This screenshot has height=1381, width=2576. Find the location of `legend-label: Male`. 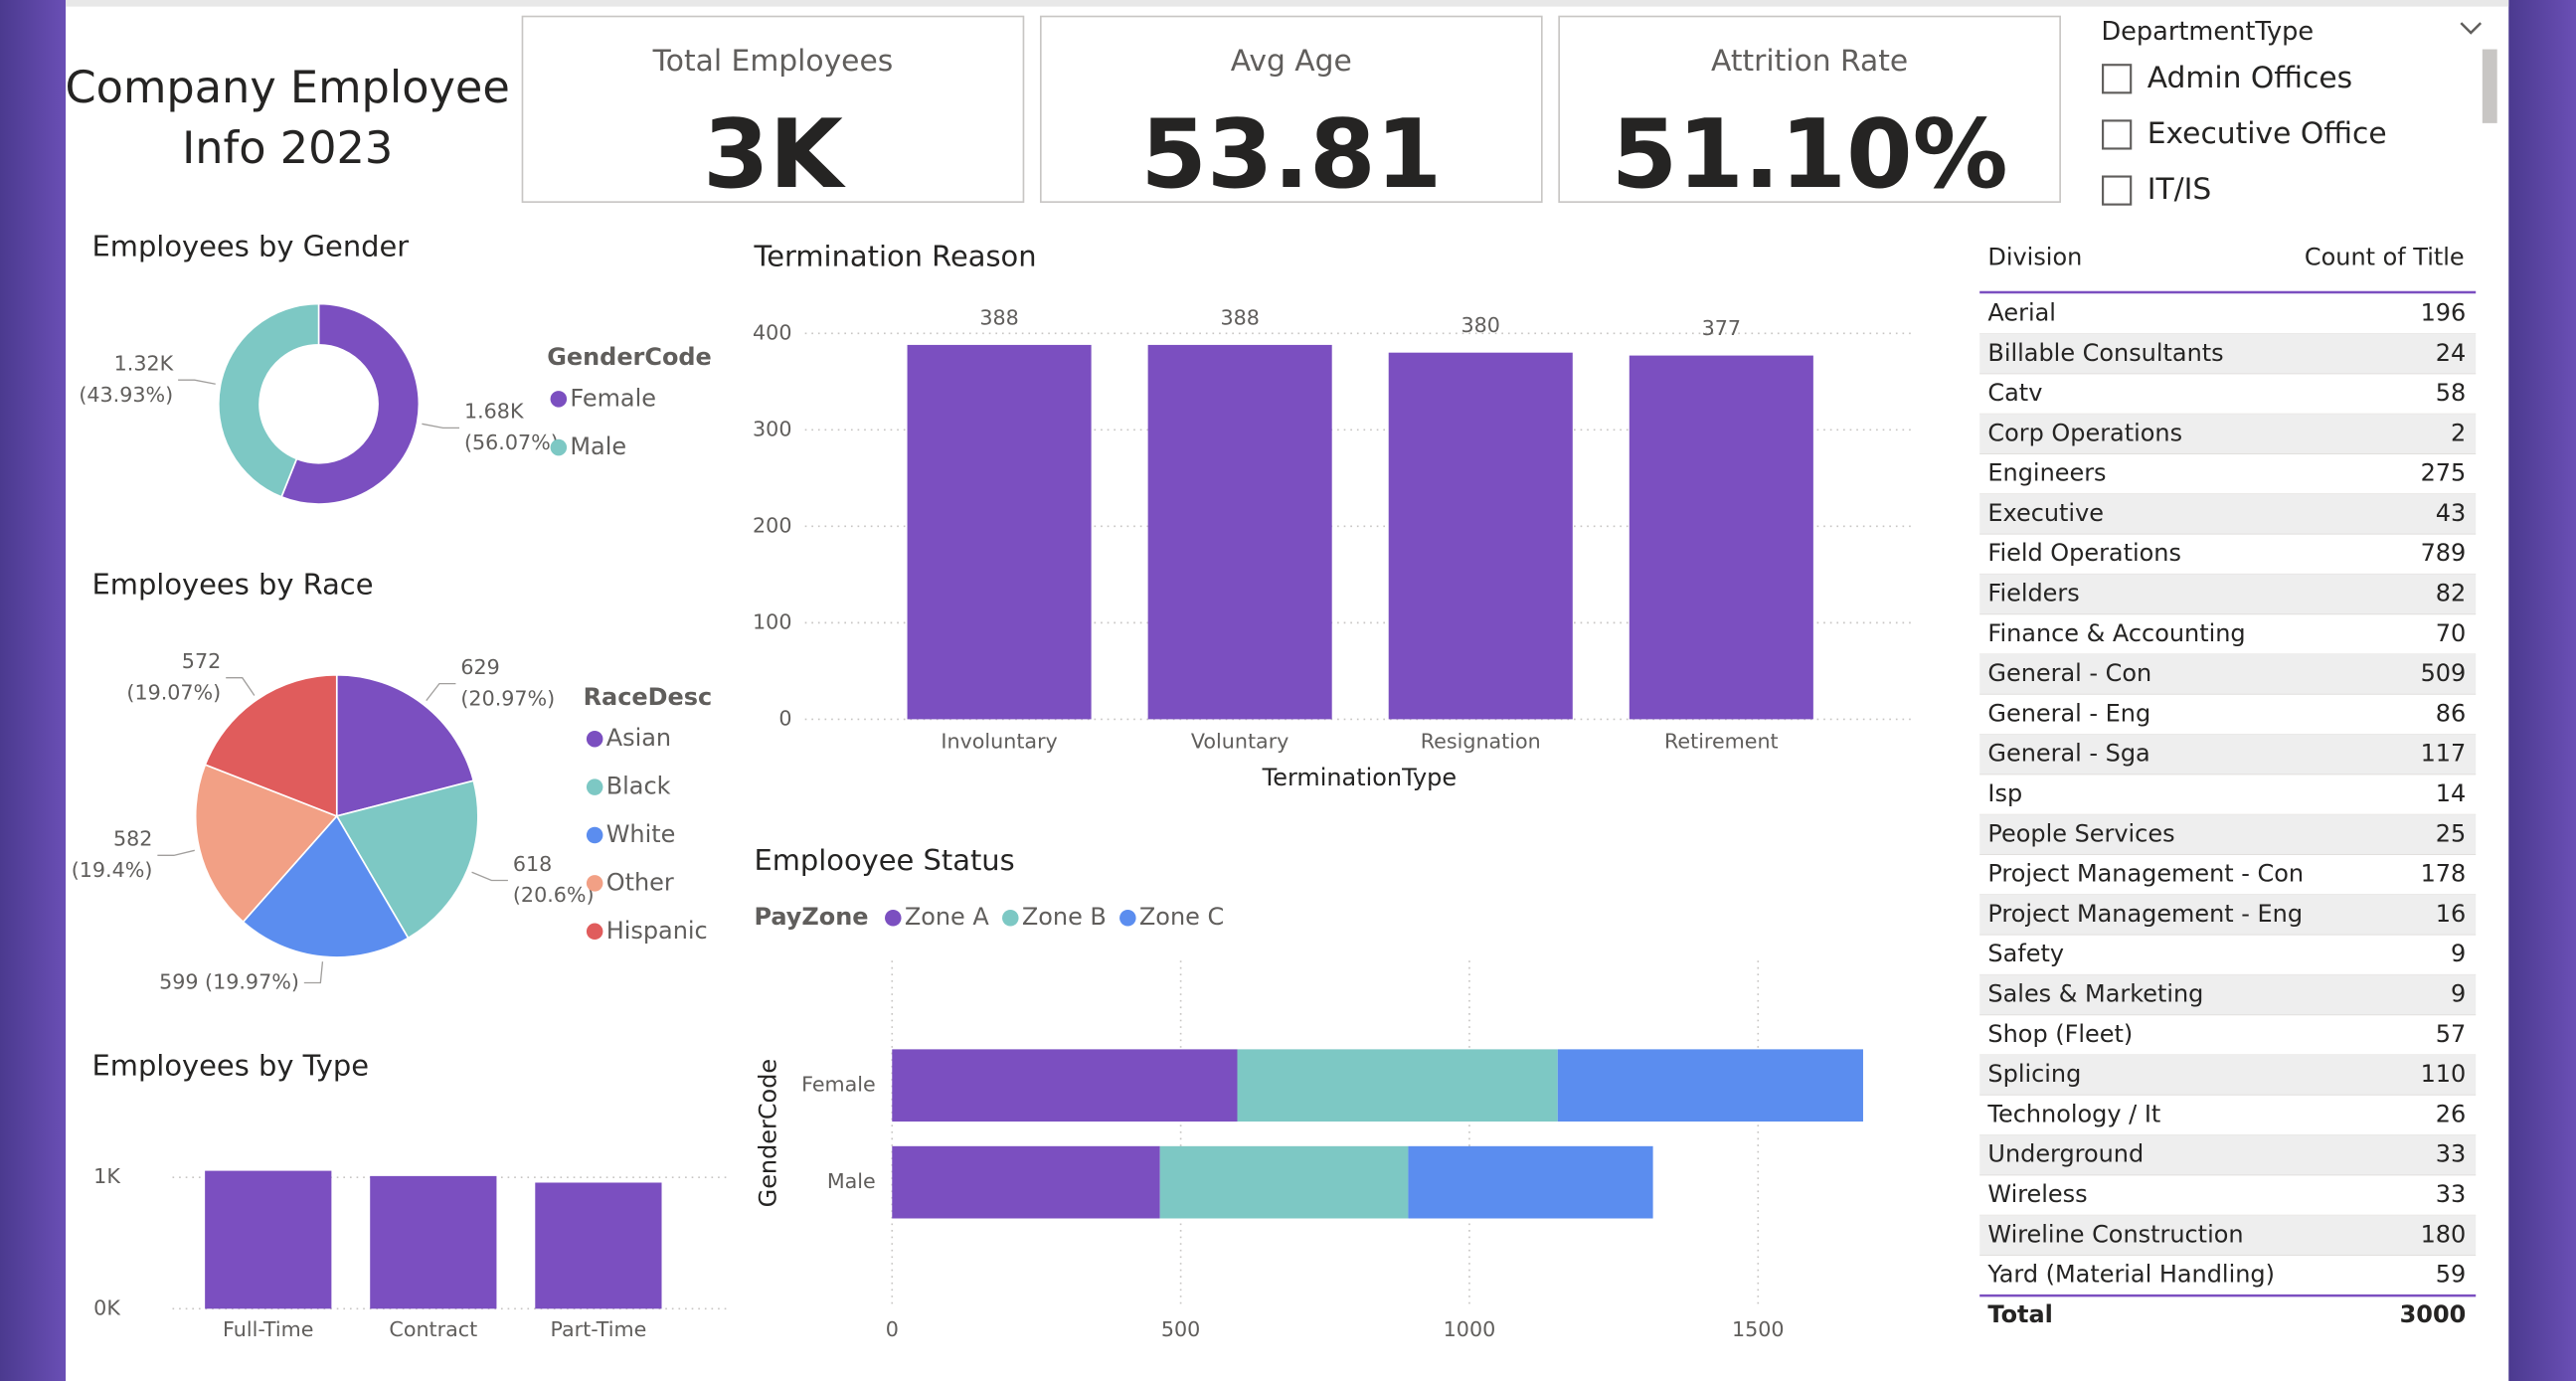

legend-label: Male is located at coordinates (598, 446).